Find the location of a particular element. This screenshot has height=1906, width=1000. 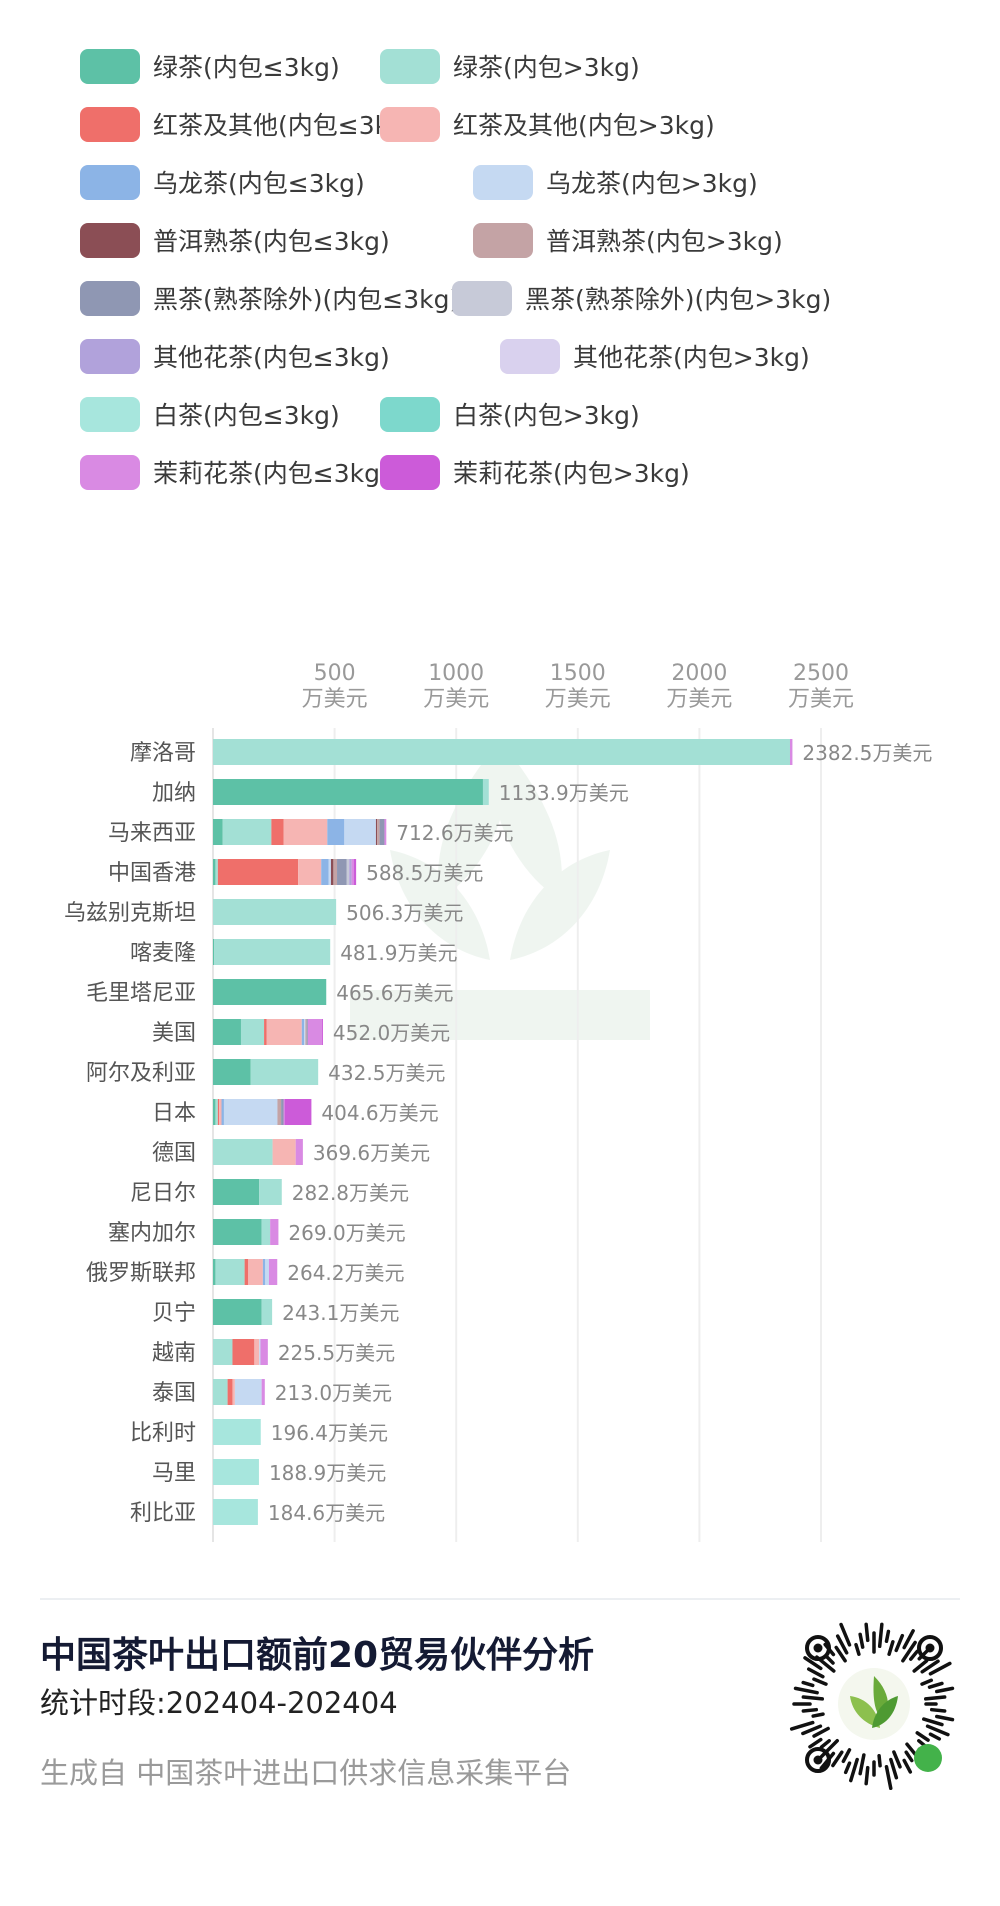

legend-label: 黑茶(熟茶除外)(内包≤3kg) is located at coordinates (306, 299).